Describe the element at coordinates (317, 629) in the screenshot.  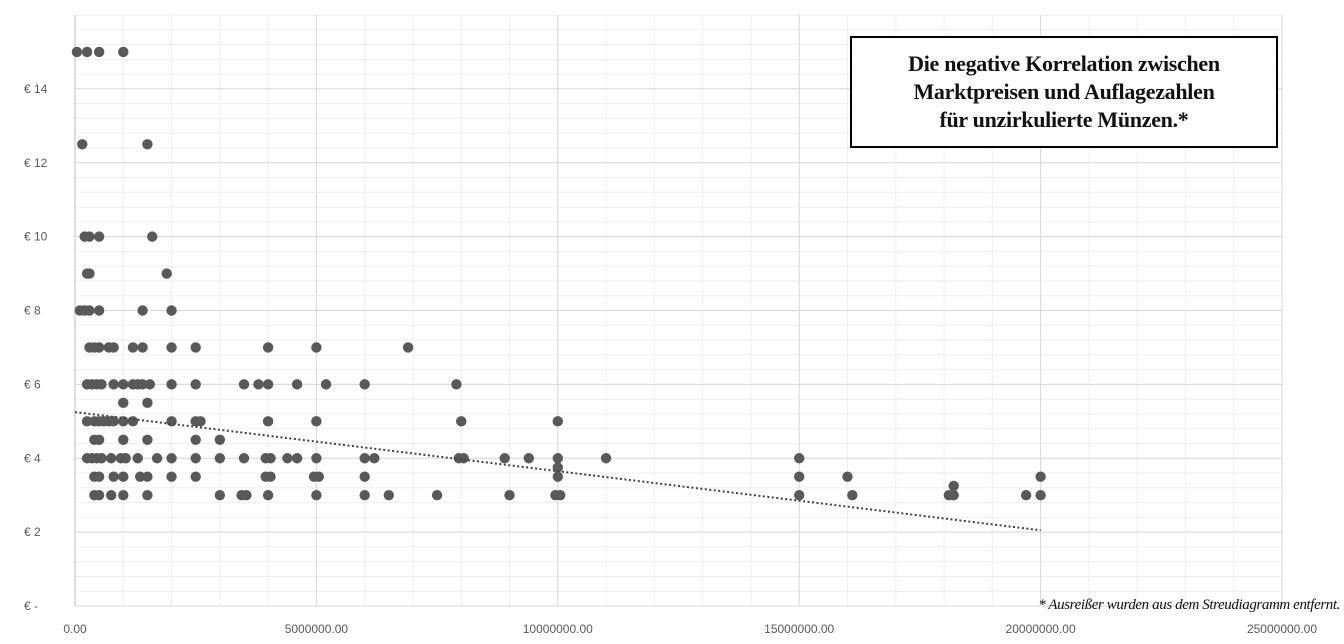
I see `x-tick-label: 5000000.00` at that location.